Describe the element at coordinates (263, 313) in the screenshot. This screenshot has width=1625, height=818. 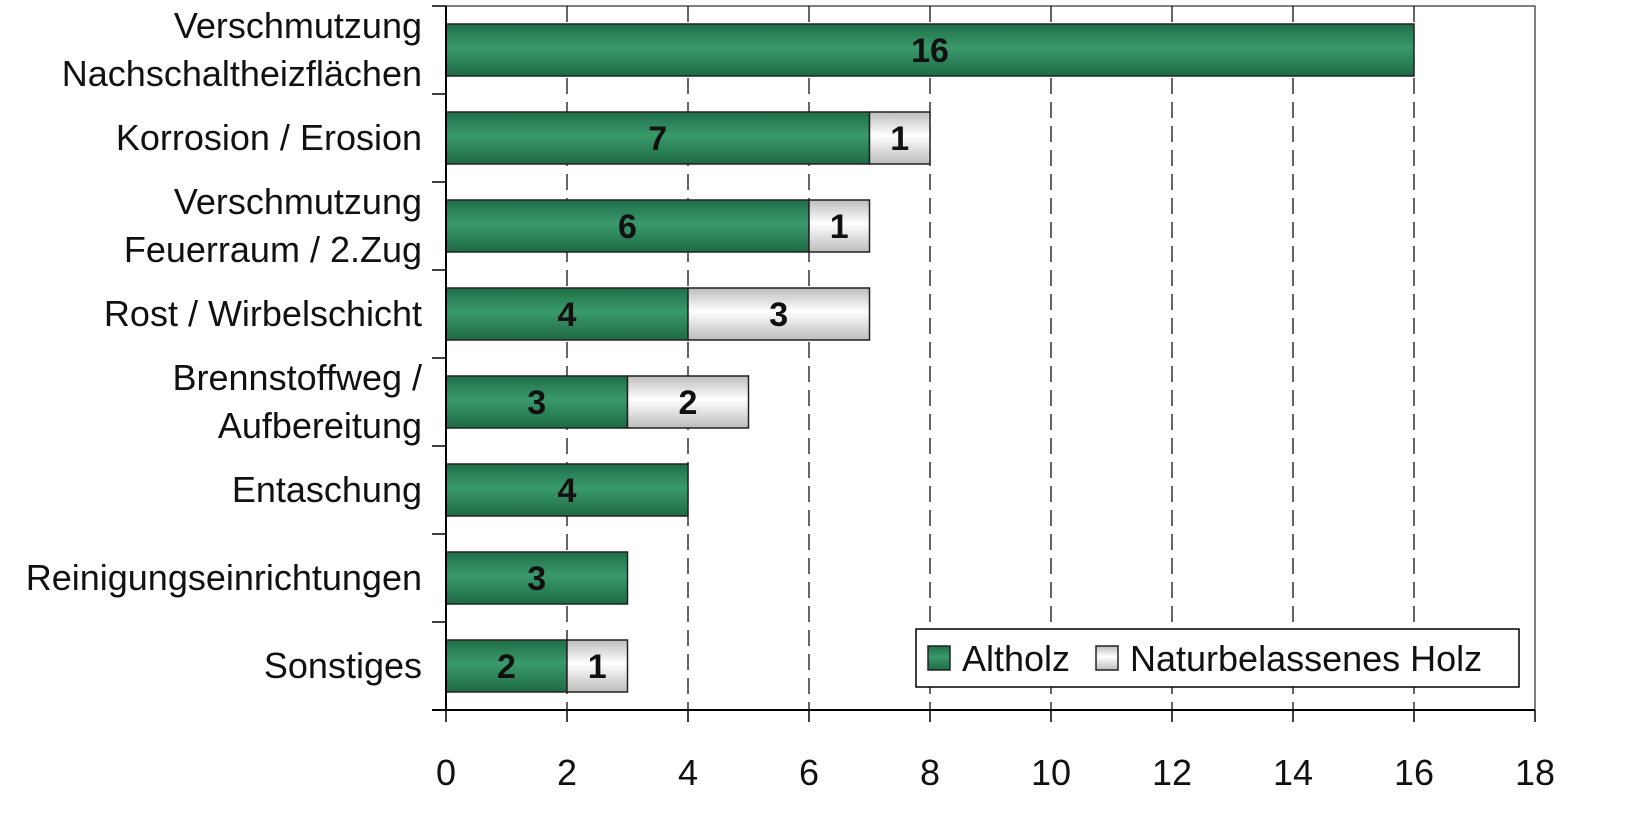
I see `category-label: Rost / Wirbelschicht` at that location.